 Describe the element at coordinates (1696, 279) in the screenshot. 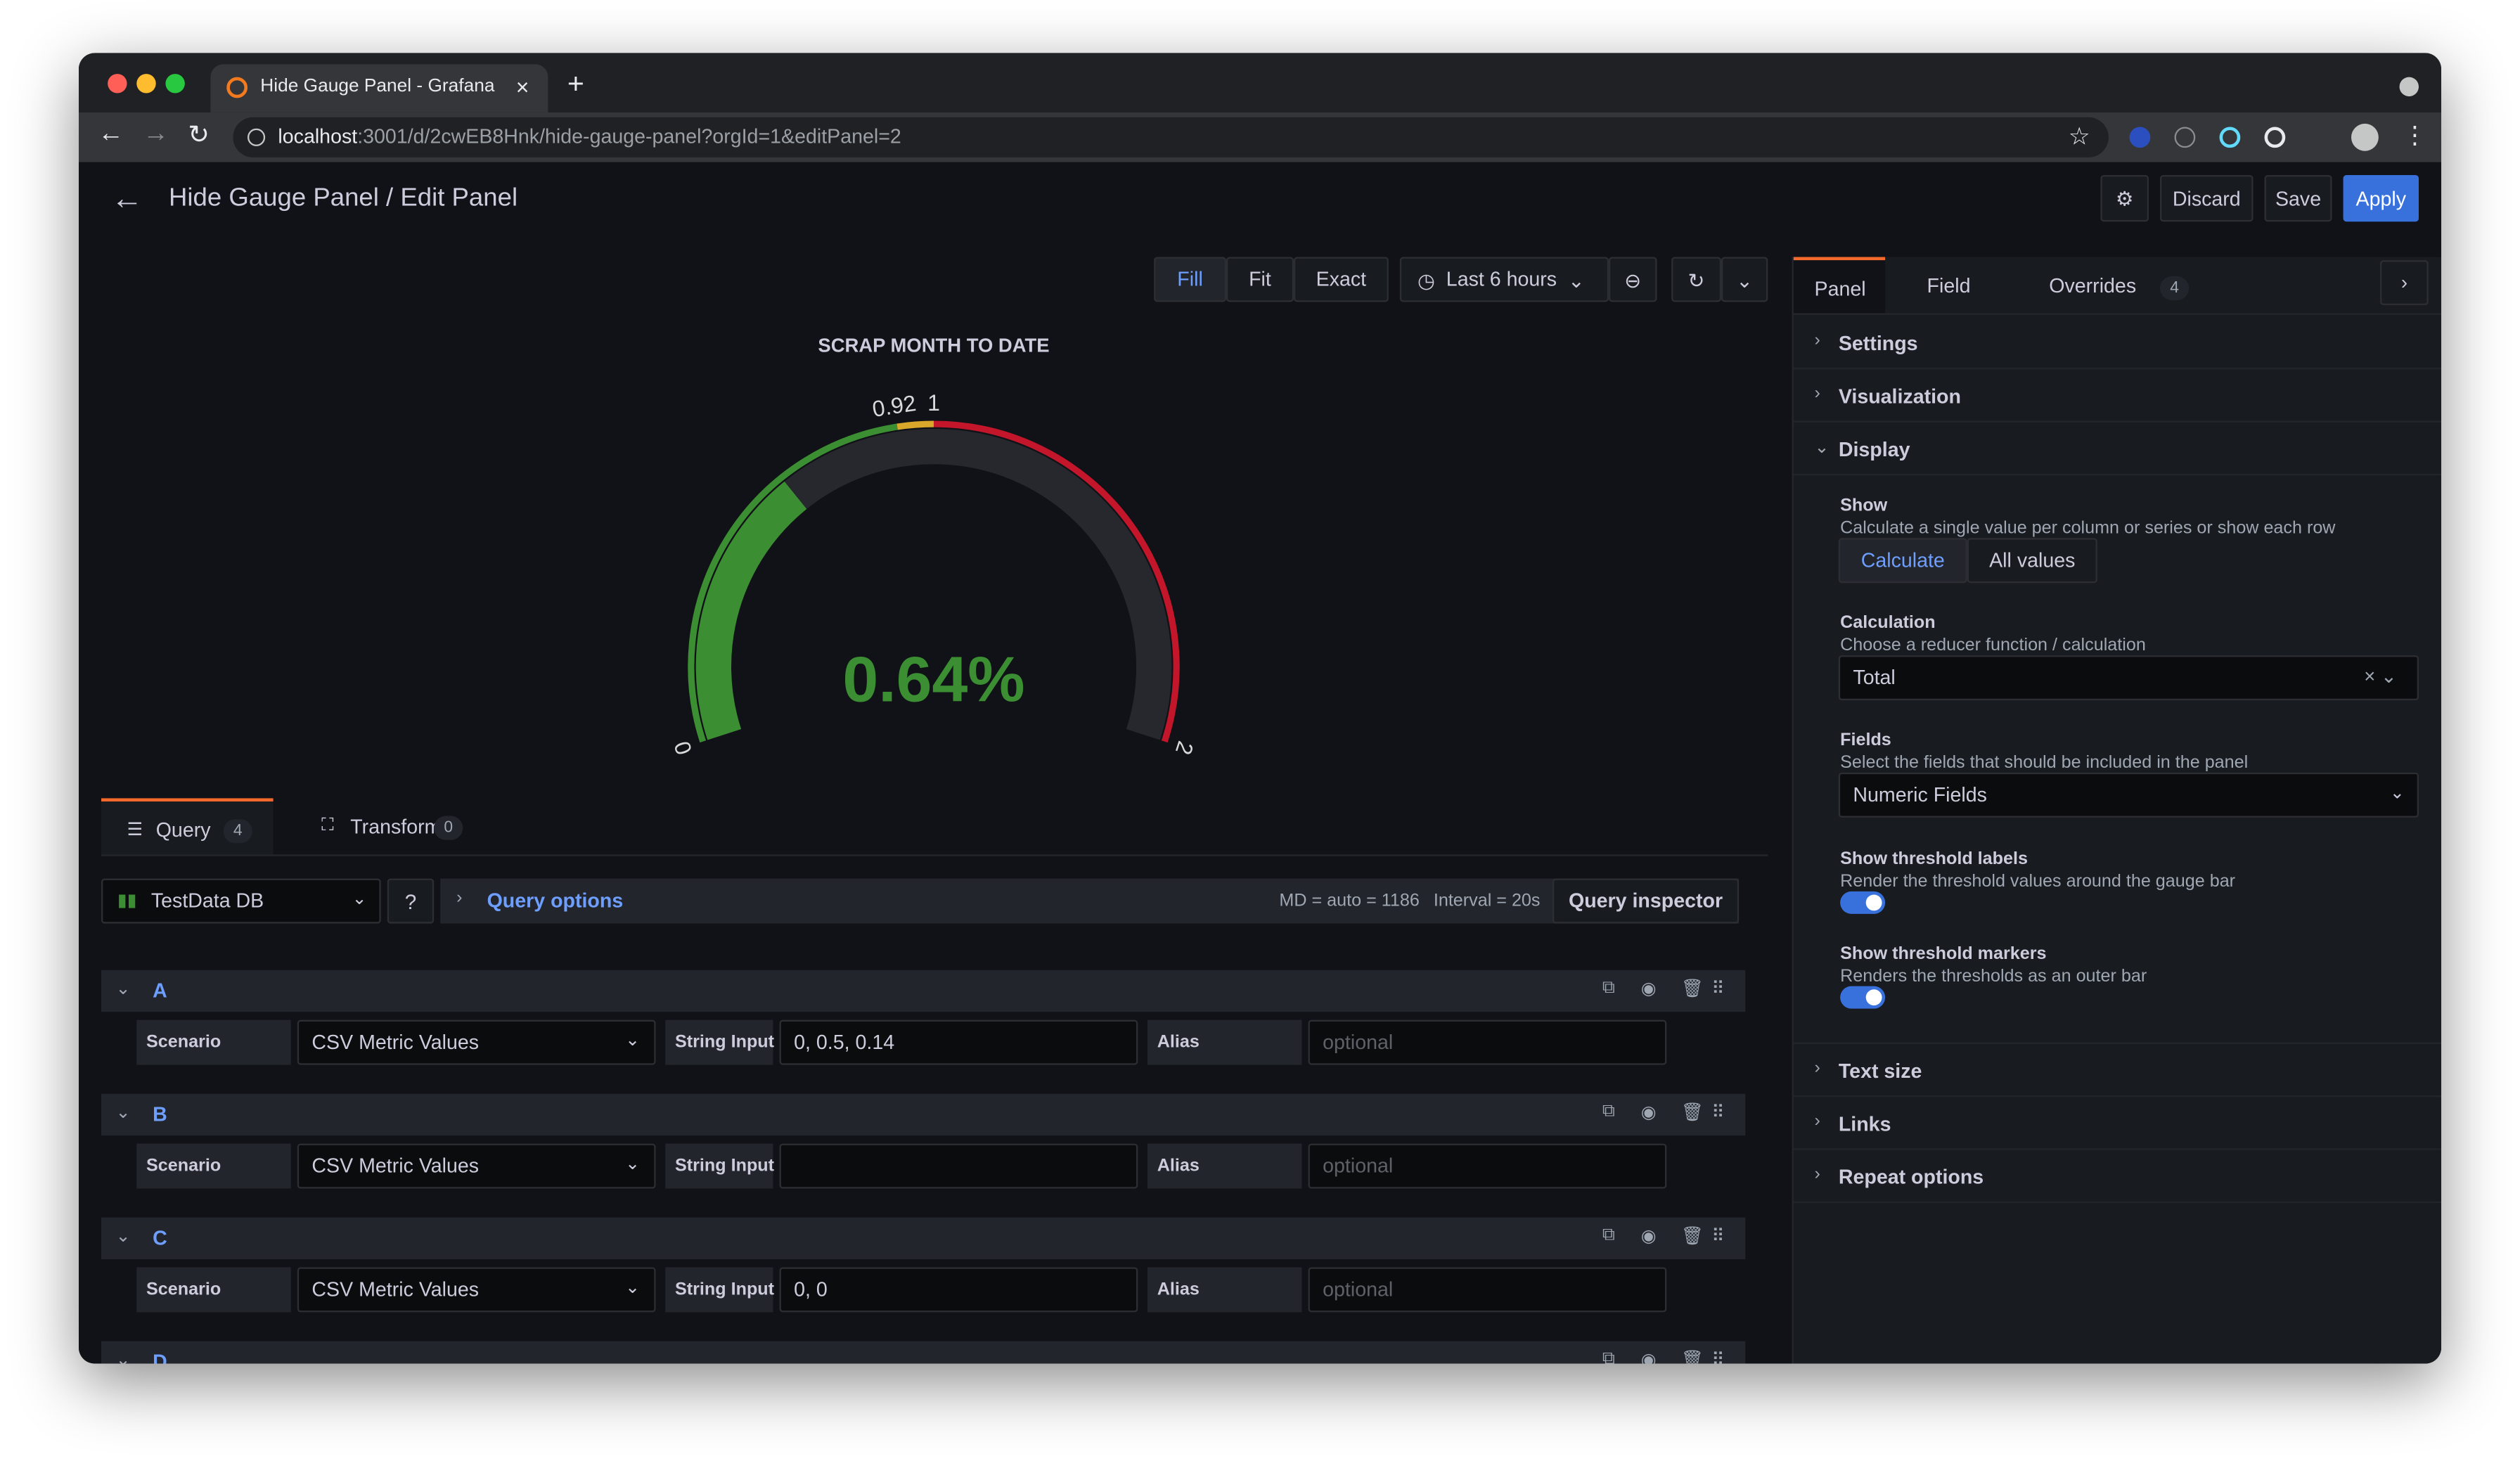

I see `refresh: ↻` at that location.